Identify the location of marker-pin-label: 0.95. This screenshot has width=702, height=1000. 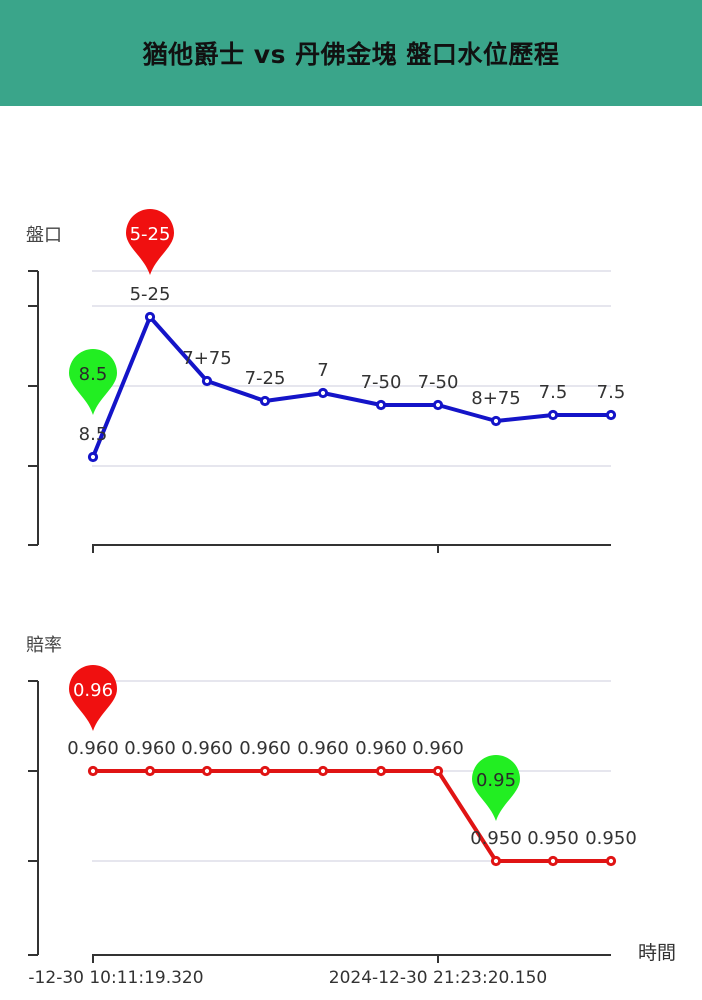
(496, 780).